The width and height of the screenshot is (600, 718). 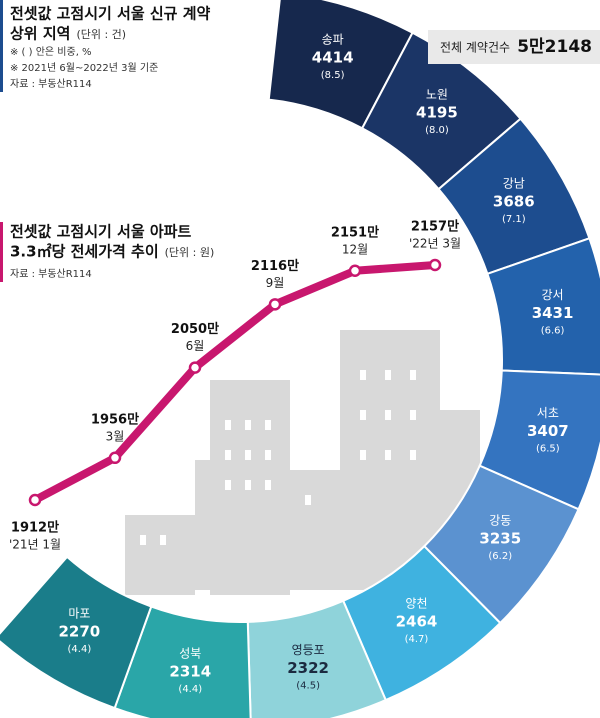 I want to click on note: ※ ( ) 안은 비중, %, so click(x=51, y=52).